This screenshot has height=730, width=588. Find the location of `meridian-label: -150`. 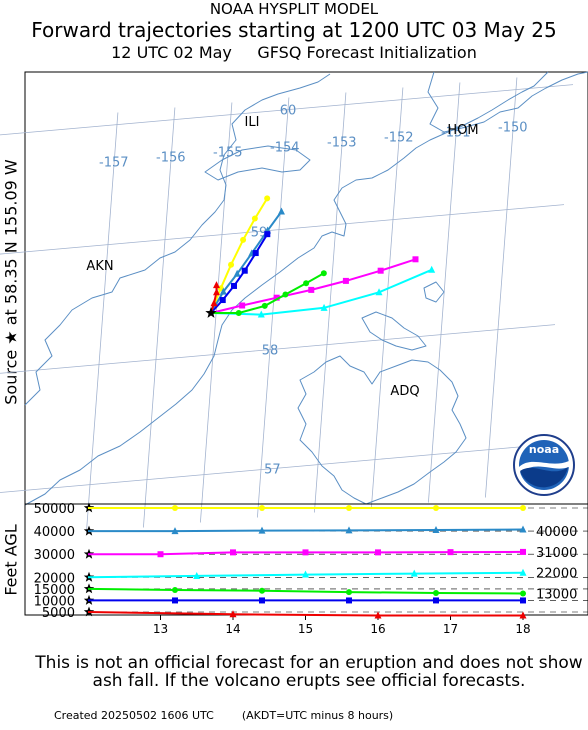

meridian-label: -150 is located at coordinates (513, 128).